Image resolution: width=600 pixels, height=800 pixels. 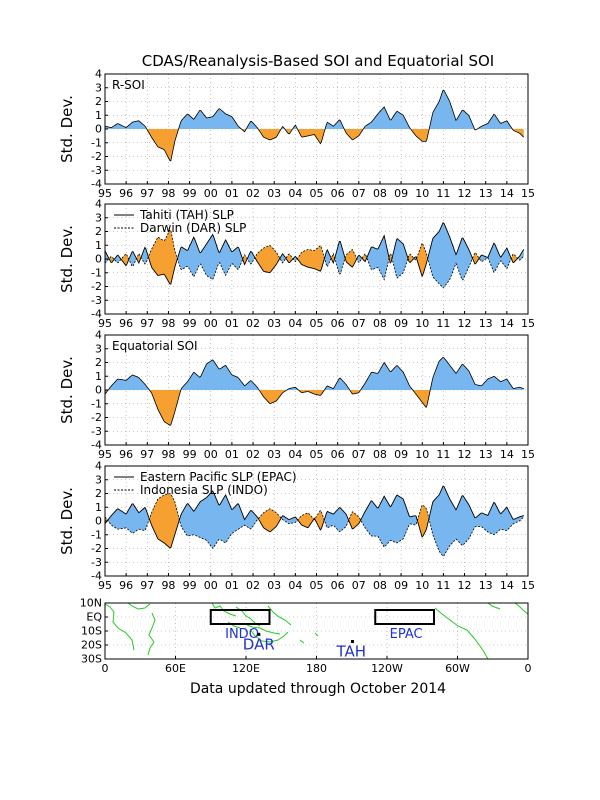 I want to click on x-tick-label: 09, so click(x=401, y=585).